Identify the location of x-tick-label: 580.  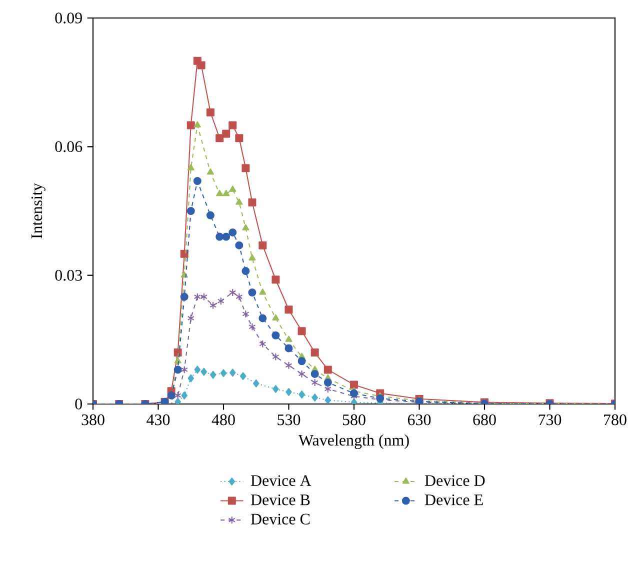
(354, 420).